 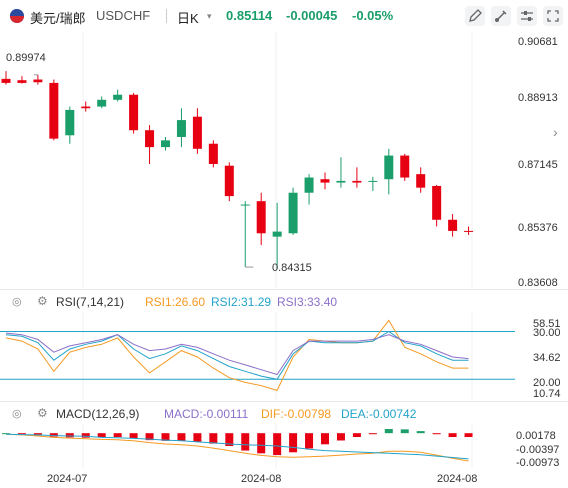 I want to click on x-axis: 2024-07 2024-08 2024-08, so click(x=257, y=479).